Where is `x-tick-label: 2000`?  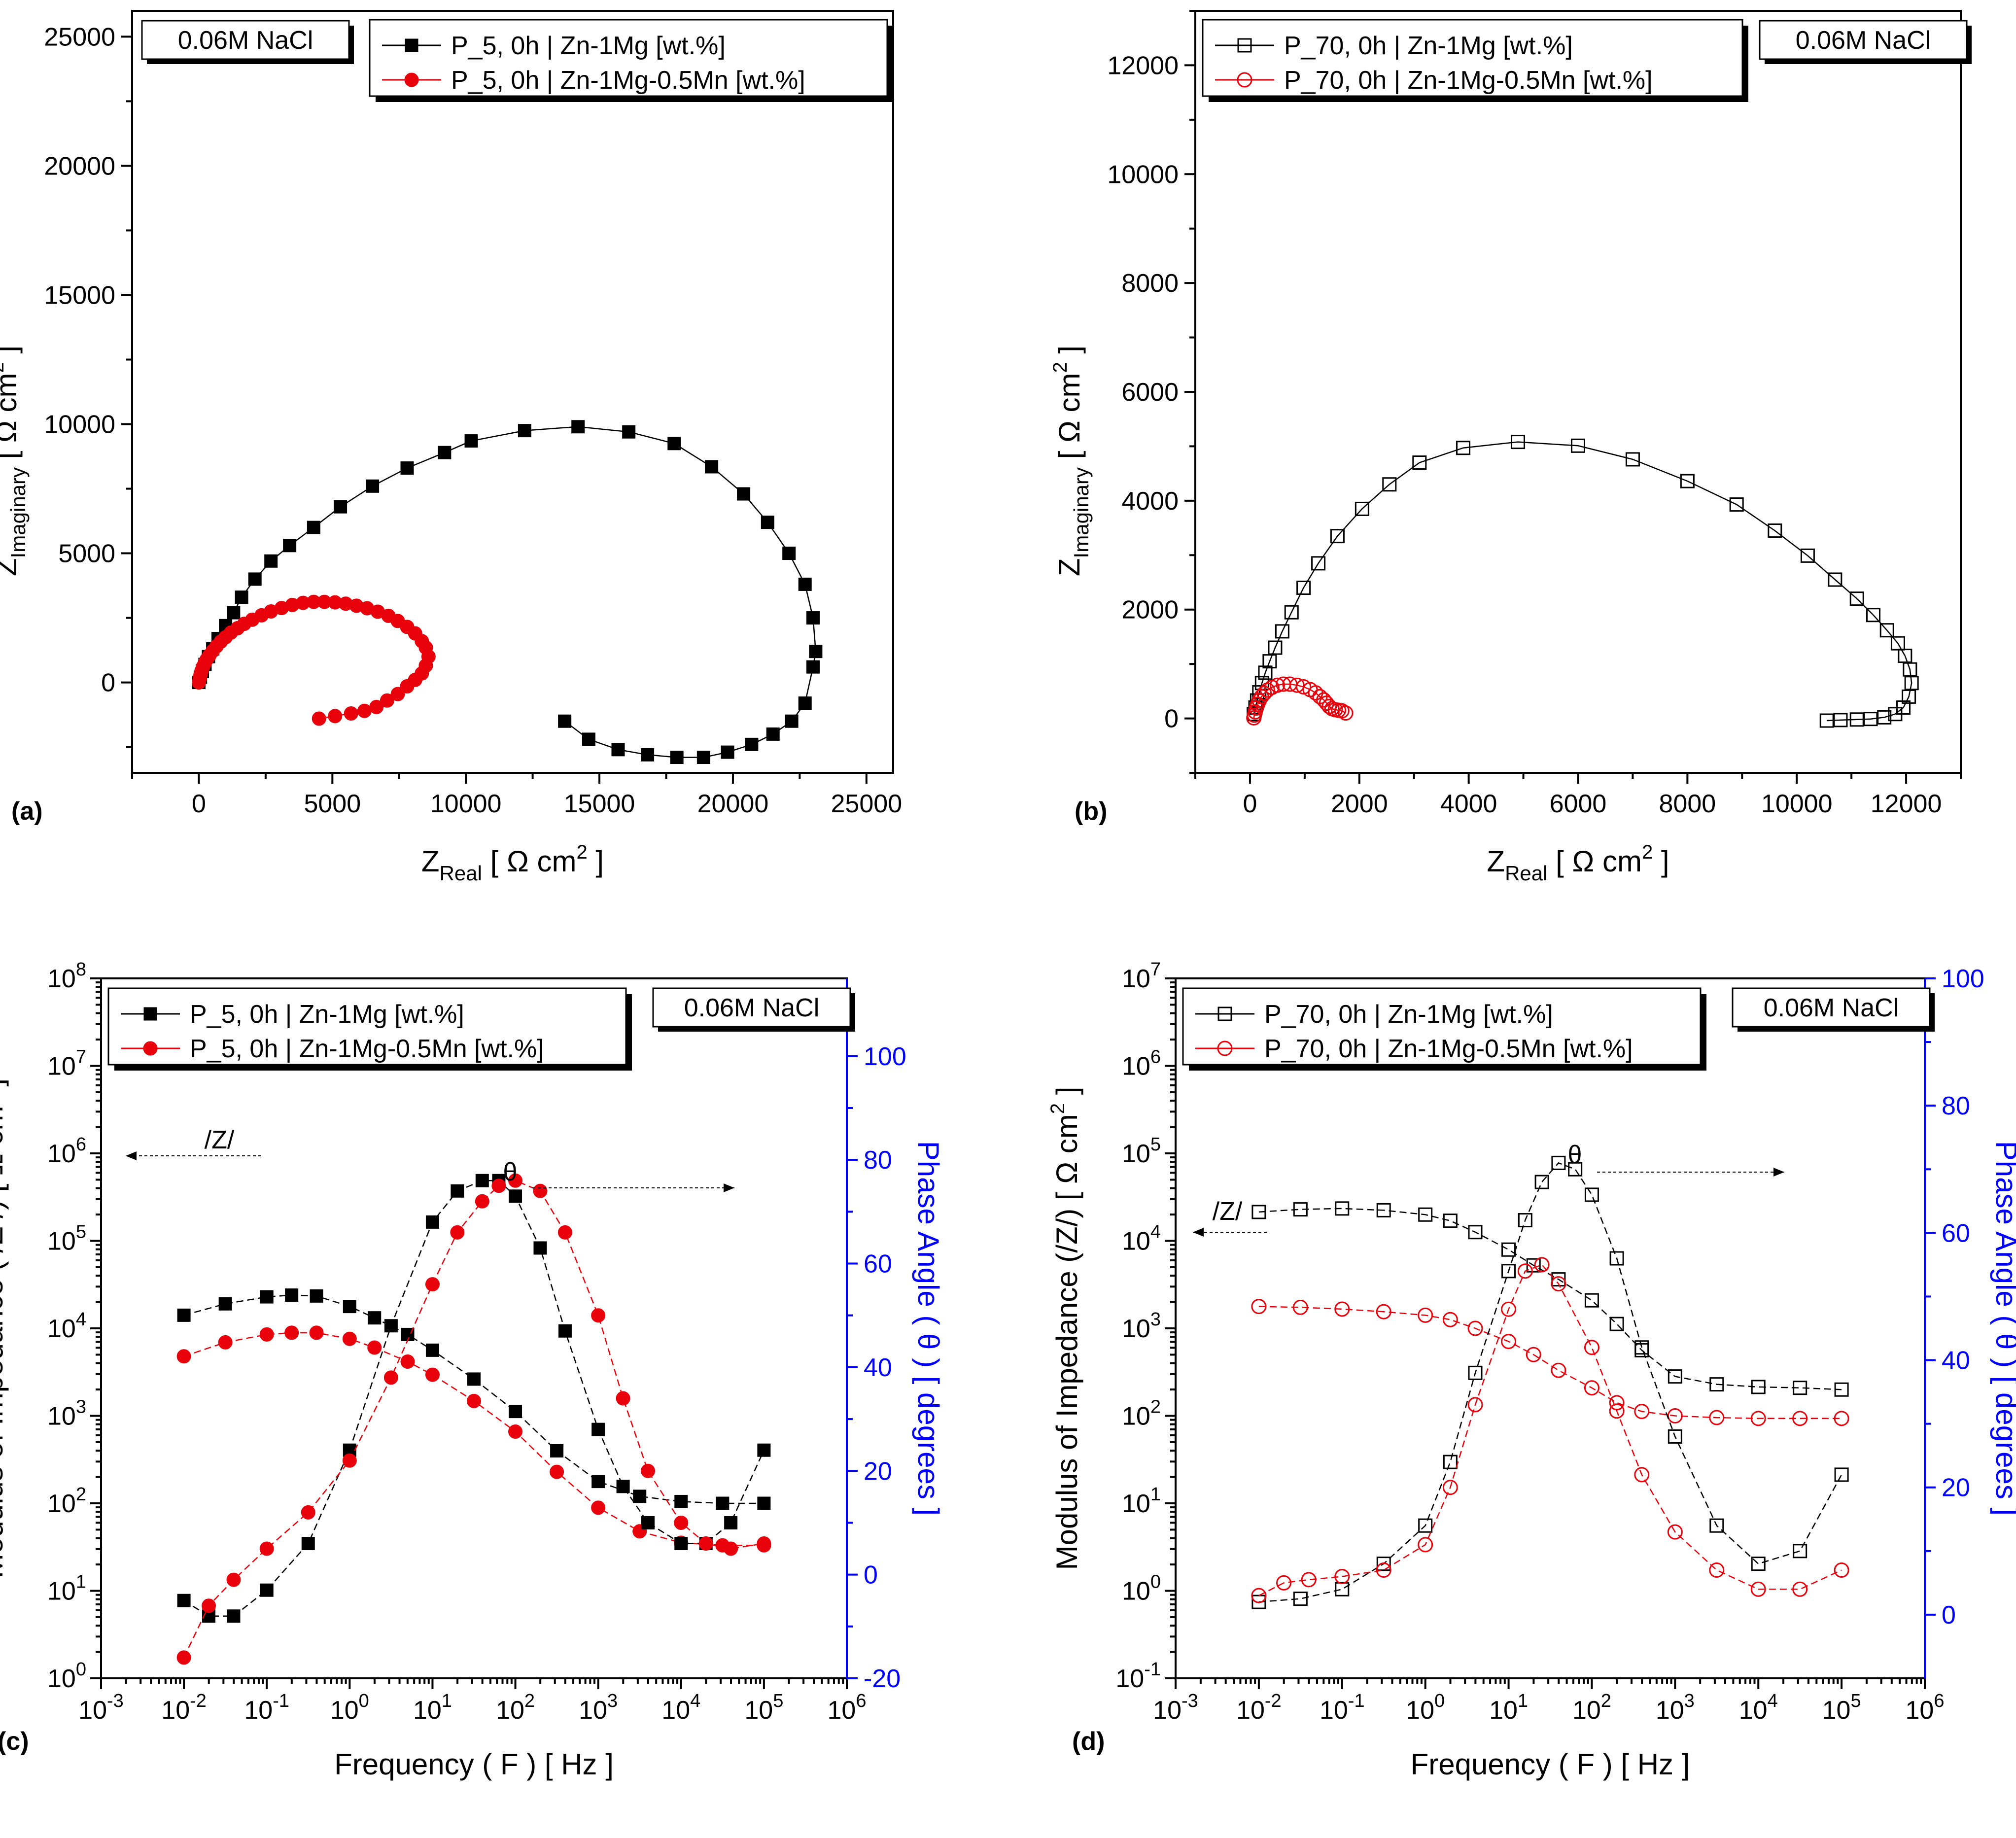
x-tick-label: 2000 is located at coordinates (1359, 804).